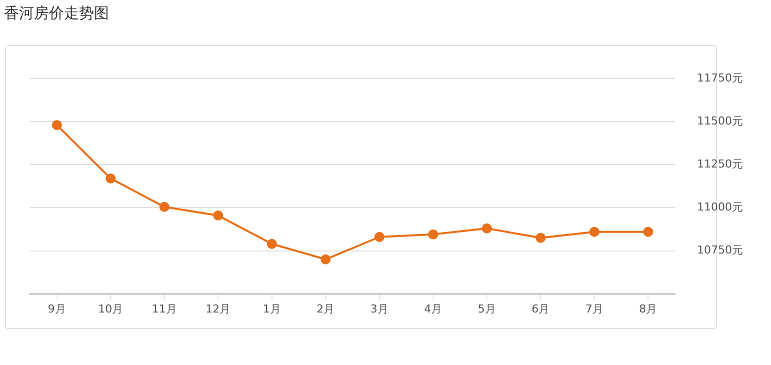 Image resolution: width=771 pixels, height=365 pixels. Describe the element at coordinates (218, 309) in the screenshot. I see `x-tick-label: 12月` at that location.